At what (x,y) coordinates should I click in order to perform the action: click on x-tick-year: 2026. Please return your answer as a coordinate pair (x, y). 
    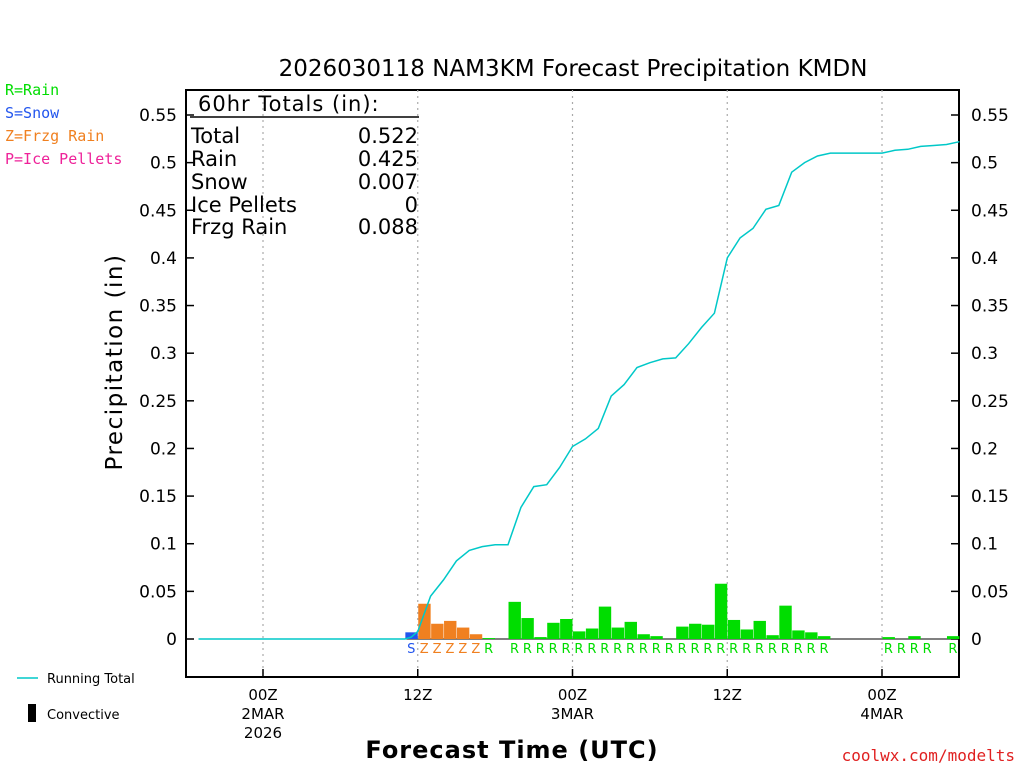
    Looking at the image, I should click on (263, 733).